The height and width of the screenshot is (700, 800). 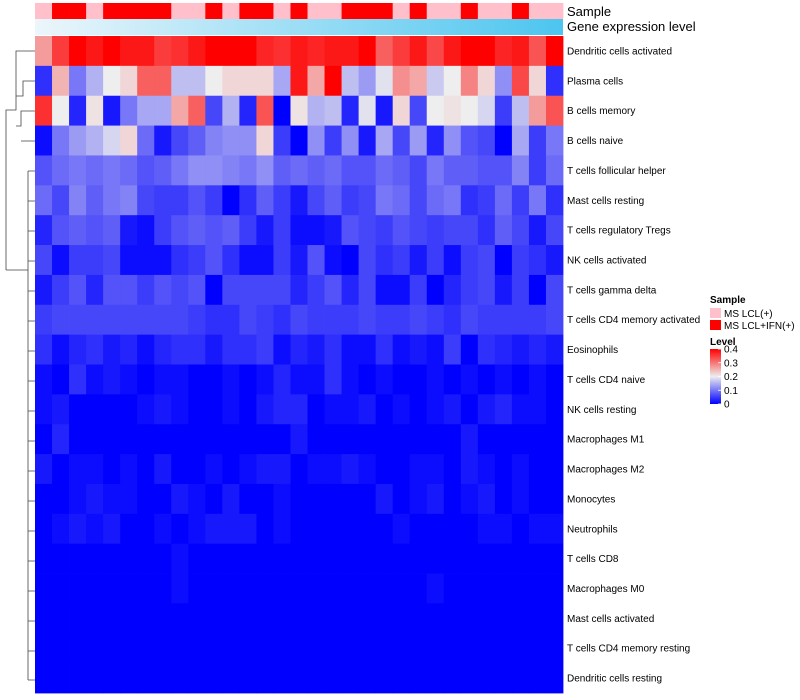 I want to click on level-tick-label: 0.1, so click(x=731, y=391).